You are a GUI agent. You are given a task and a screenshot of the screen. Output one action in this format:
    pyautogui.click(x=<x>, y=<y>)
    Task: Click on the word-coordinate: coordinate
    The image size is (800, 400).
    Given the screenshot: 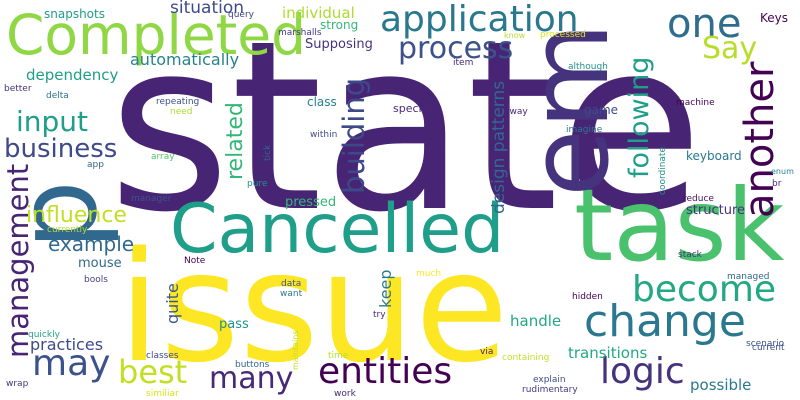 What is the action you would take?
    pyautogui.click(x=663, y=170)
    